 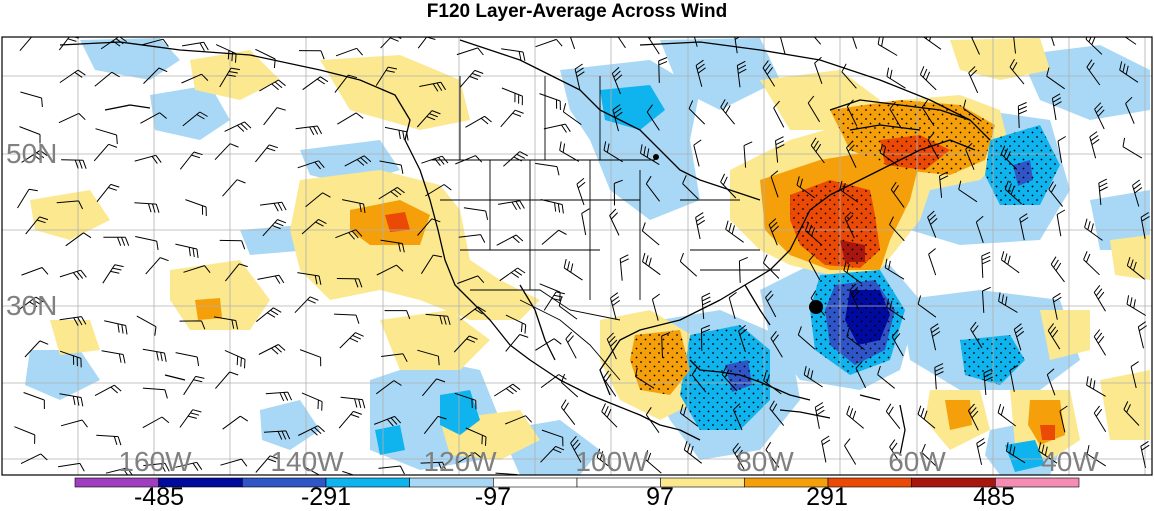 I want to click on colorbar-label: 485, so click(x=994, y=497).